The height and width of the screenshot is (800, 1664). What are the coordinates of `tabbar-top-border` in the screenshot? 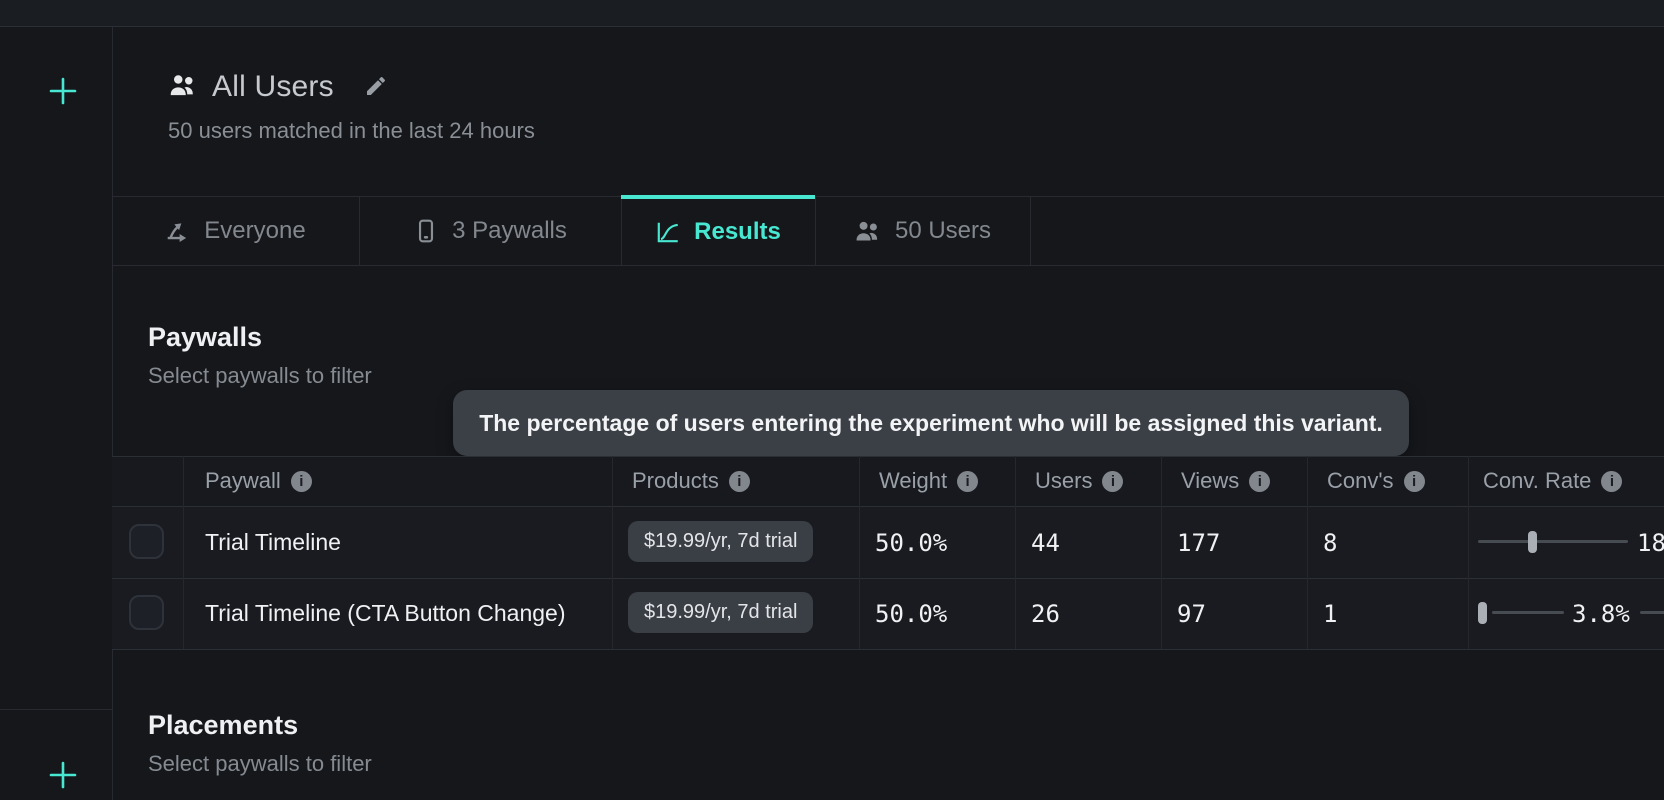 It's located at (888, 196).